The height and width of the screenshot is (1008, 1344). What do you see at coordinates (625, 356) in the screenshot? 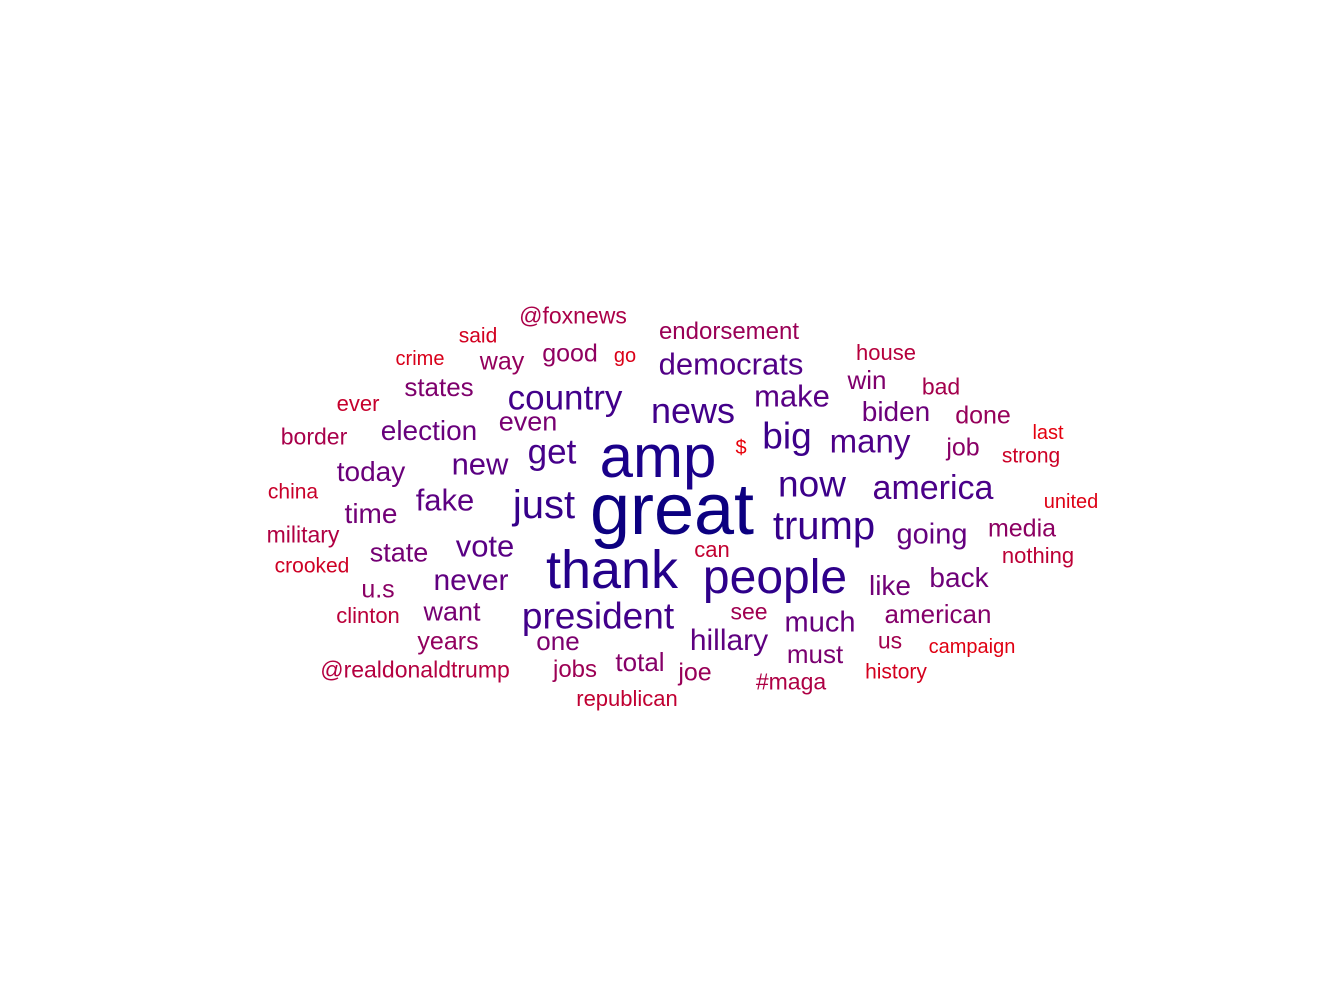
I see `word-go: go` at bounding box center [625, 356].